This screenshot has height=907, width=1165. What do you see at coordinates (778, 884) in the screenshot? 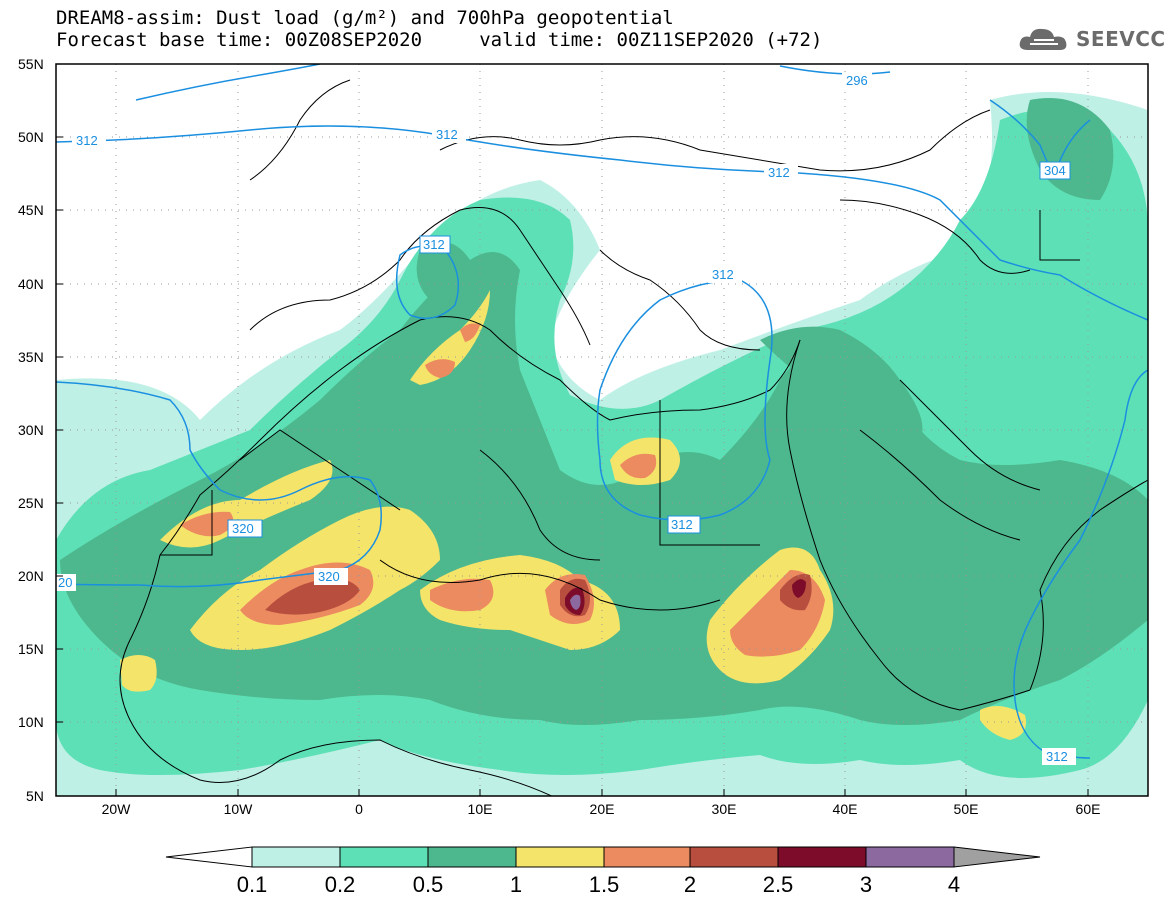
I see `colorbar-label: 2.5` at bounding box center [778, 884].